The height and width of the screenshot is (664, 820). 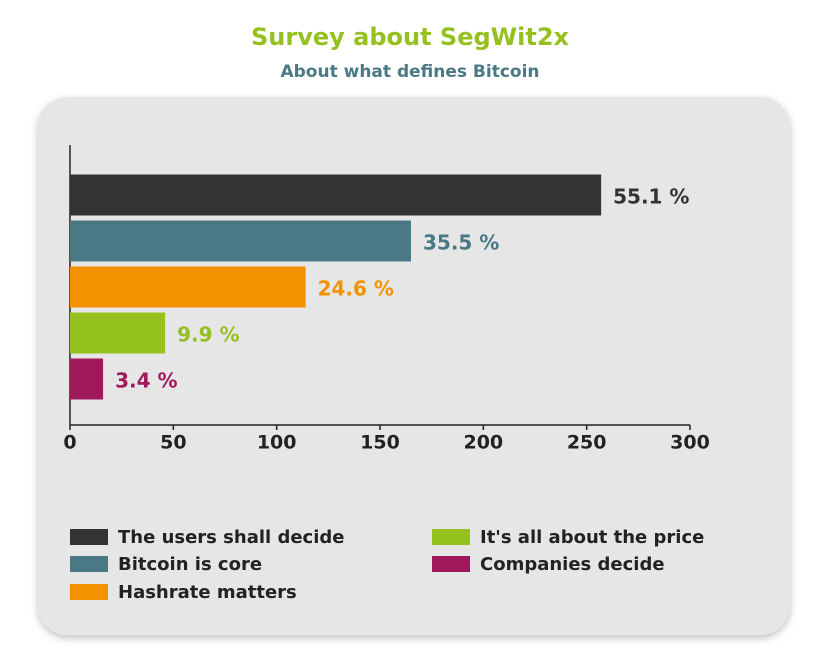 I want to click on chart-title: Survey about SegWit2x, so click(x=410, y=37).